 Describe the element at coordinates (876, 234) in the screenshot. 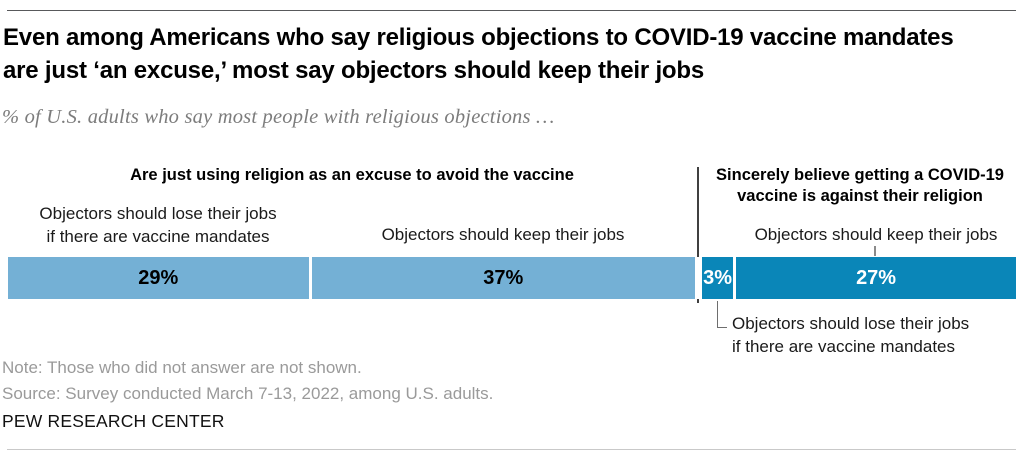

I see `segment-label-keep-jobs-right: Objectors should keep their jobs` at that location.